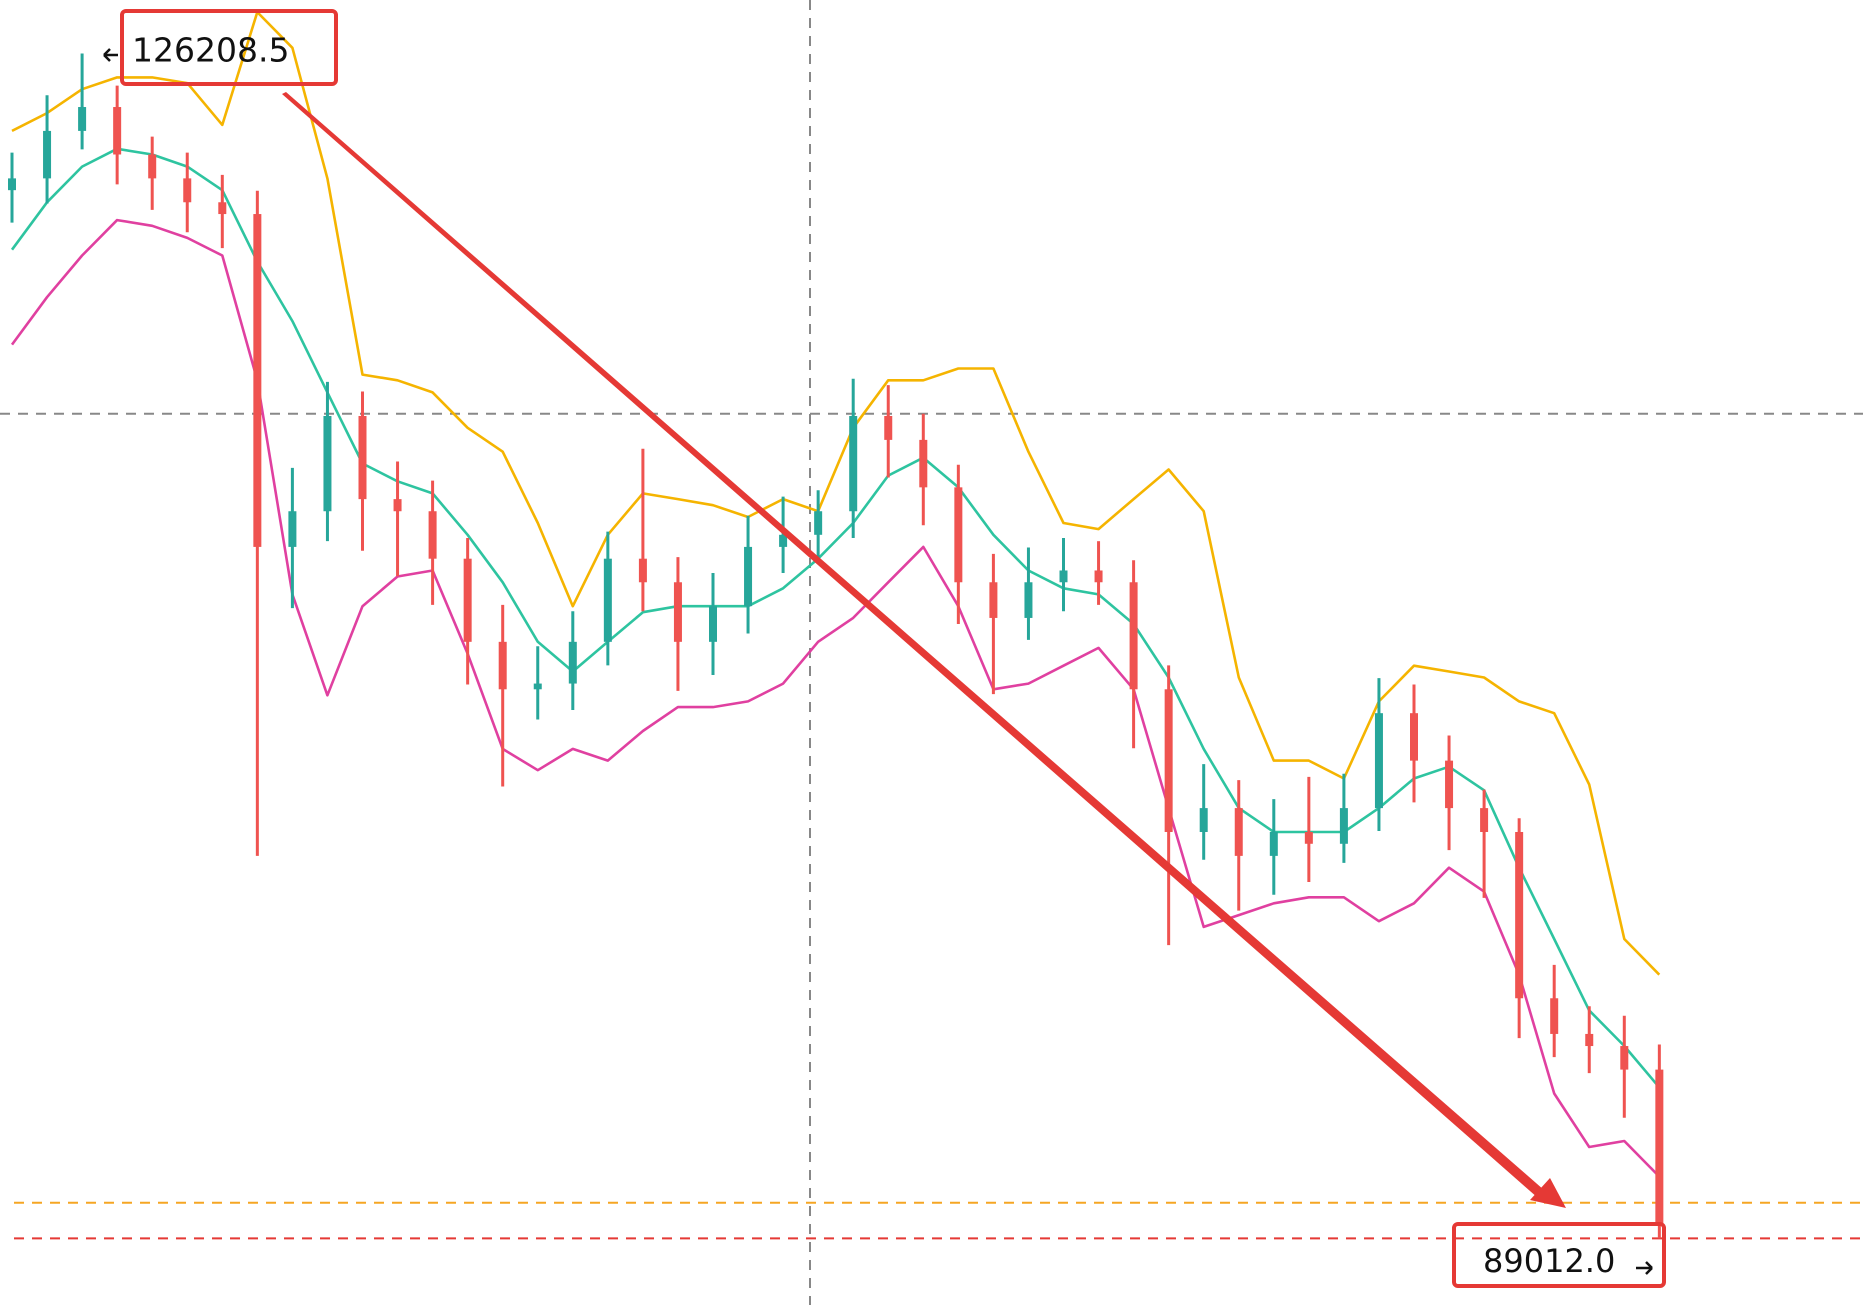 This screenshot has height=1305, width=1863. I want to click on high-annotation: 126208.5, so click(220, 47).